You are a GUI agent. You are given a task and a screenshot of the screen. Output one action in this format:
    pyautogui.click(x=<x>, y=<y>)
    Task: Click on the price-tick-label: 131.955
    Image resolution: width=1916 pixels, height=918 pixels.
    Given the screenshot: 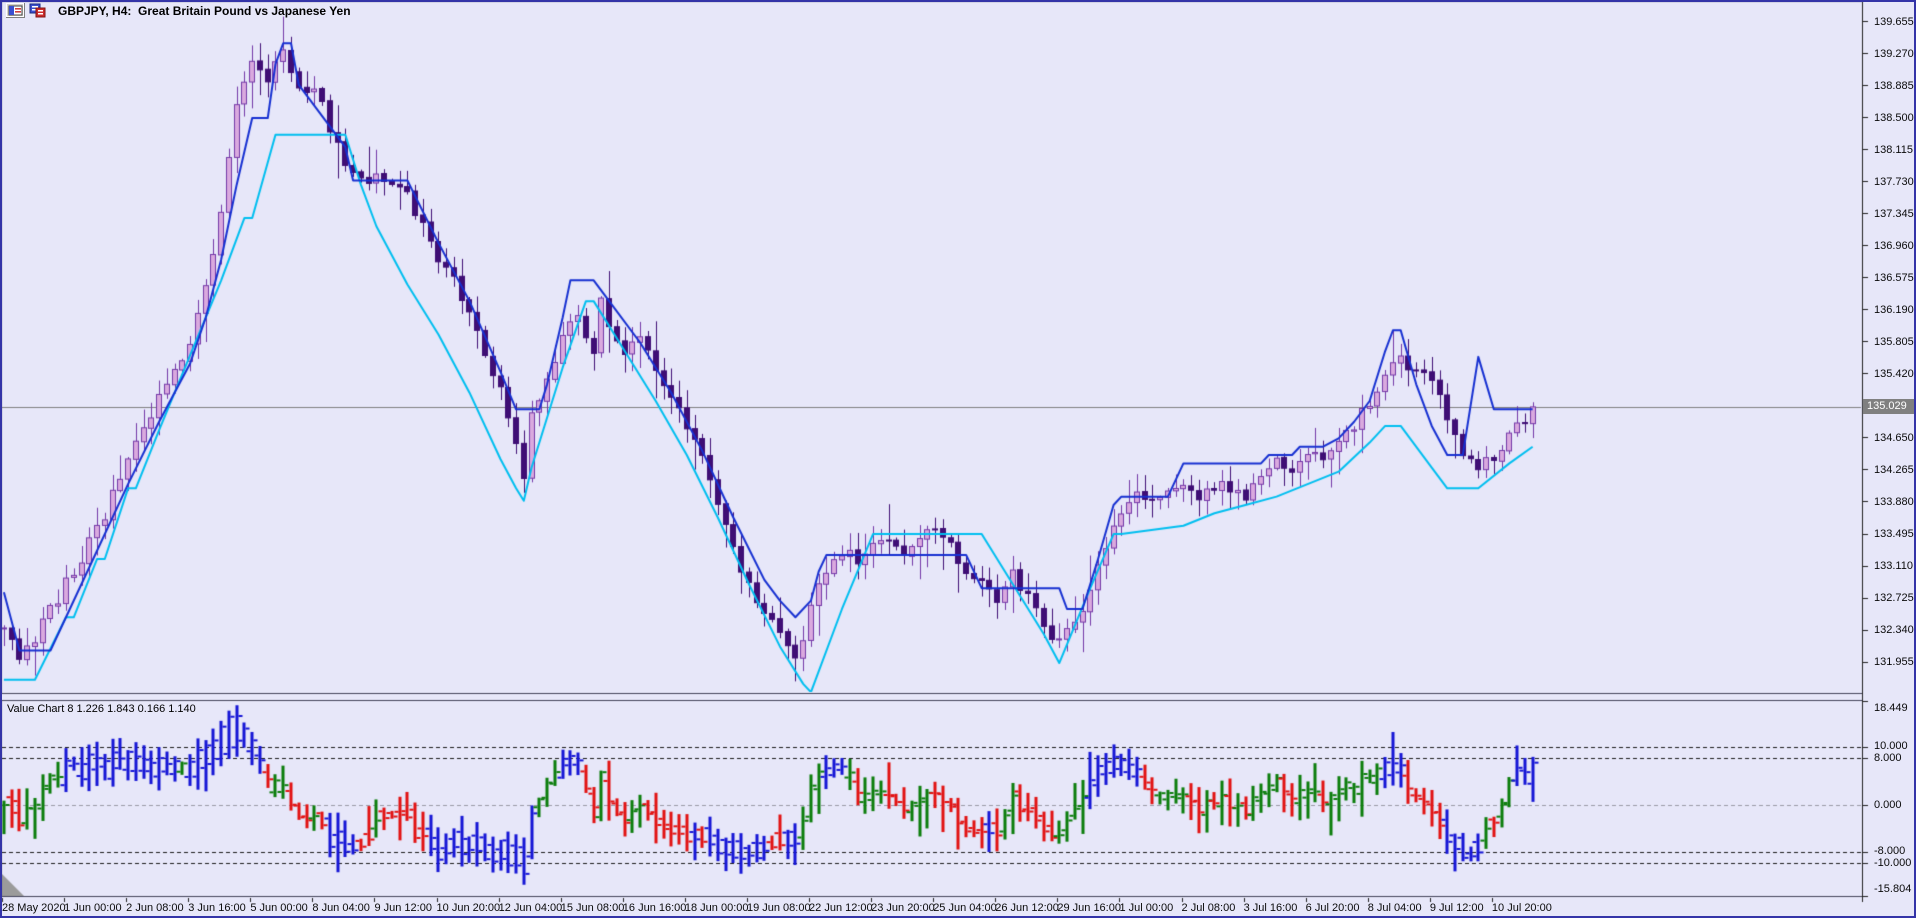 What is the action you would take?
    pyautogui.click(x=1894, y=662)
    